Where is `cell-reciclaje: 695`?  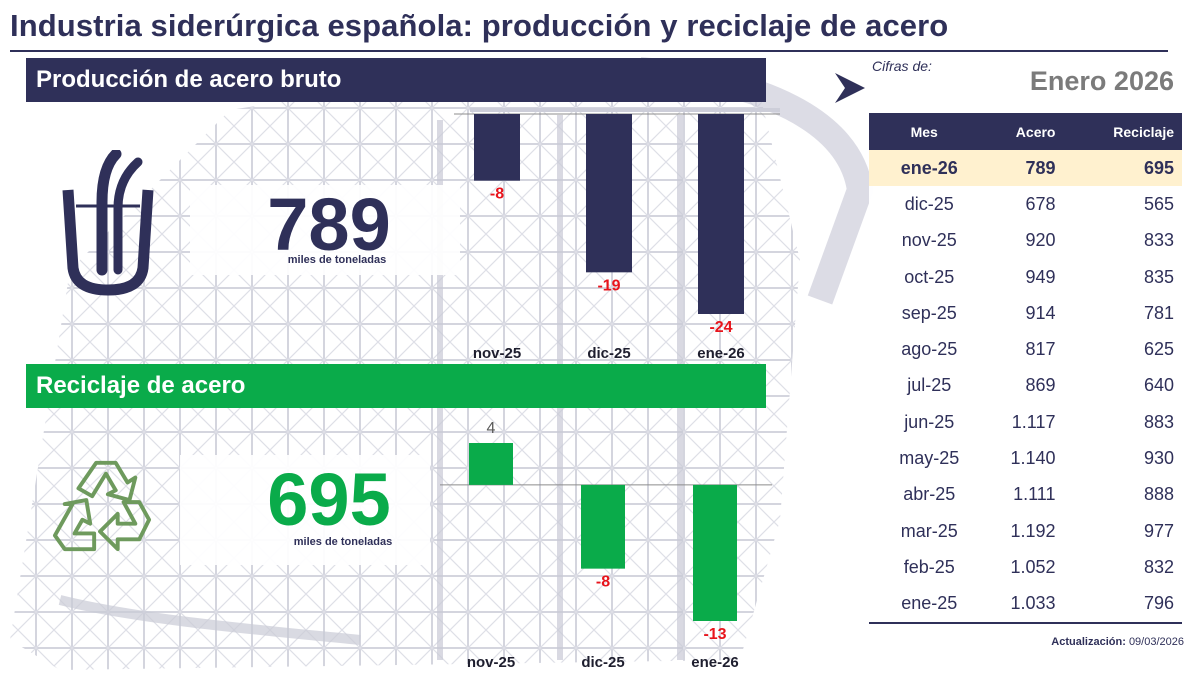 cell-reciclaje: 695 is located at coordinates (1132, 168).